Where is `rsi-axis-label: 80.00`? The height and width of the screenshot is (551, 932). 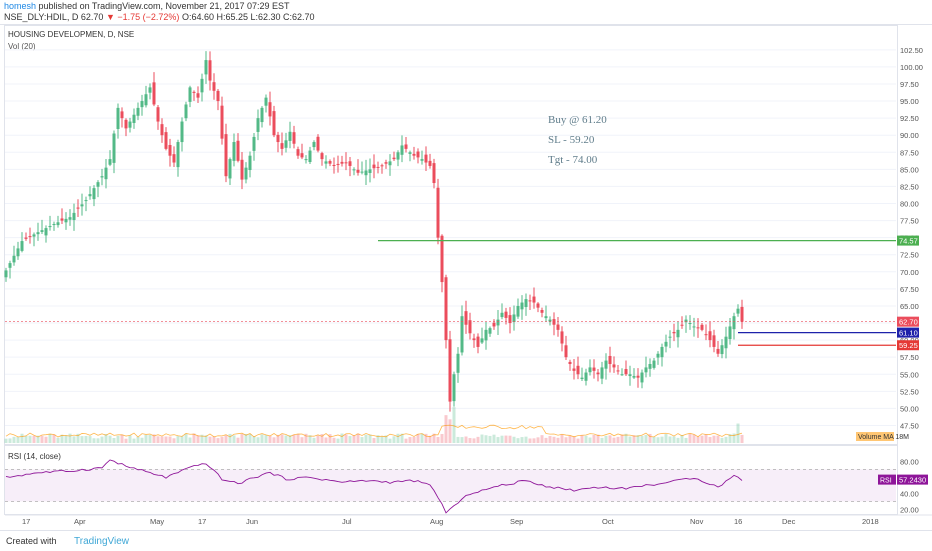
rsi-axis-label: 80.00 is located at coordinates (909, 461).